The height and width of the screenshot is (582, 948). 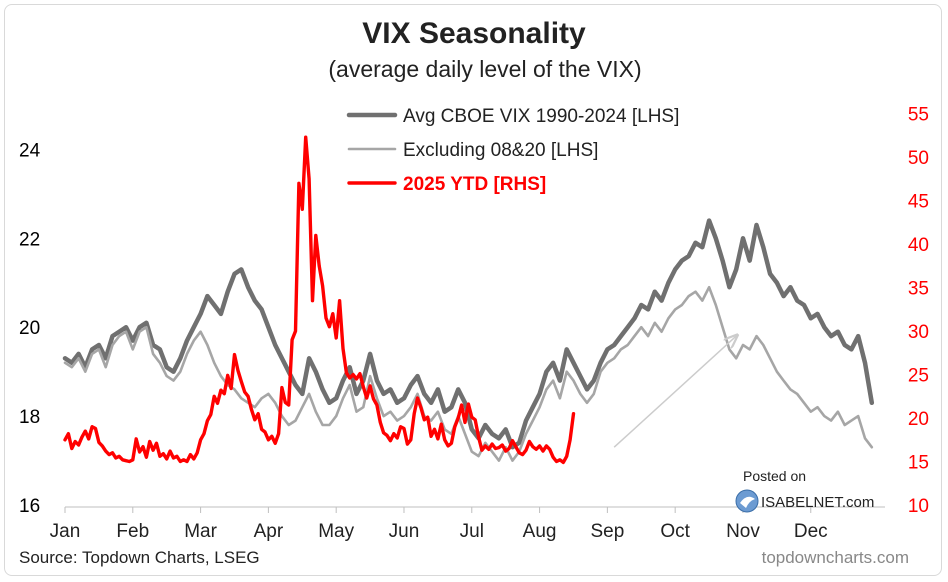 What do you see at coordinates (541, 116) in the screenshot?
I see `legend-label-1: Avg CBOE VIX 1990-2024 [LHS]` at bounding box center [541, 116].